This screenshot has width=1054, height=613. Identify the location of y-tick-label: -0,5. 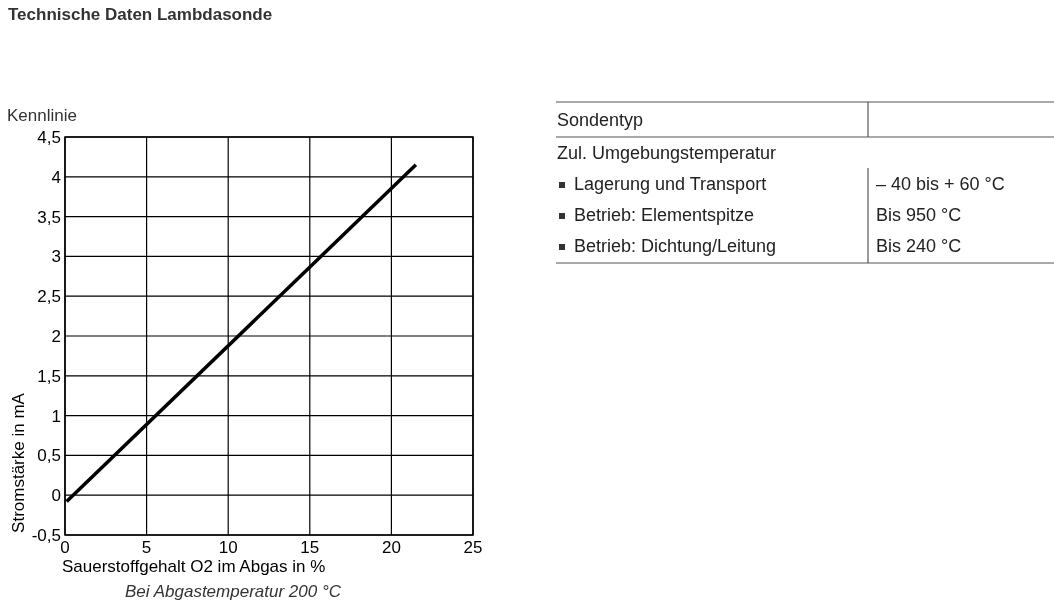
(46, 535).